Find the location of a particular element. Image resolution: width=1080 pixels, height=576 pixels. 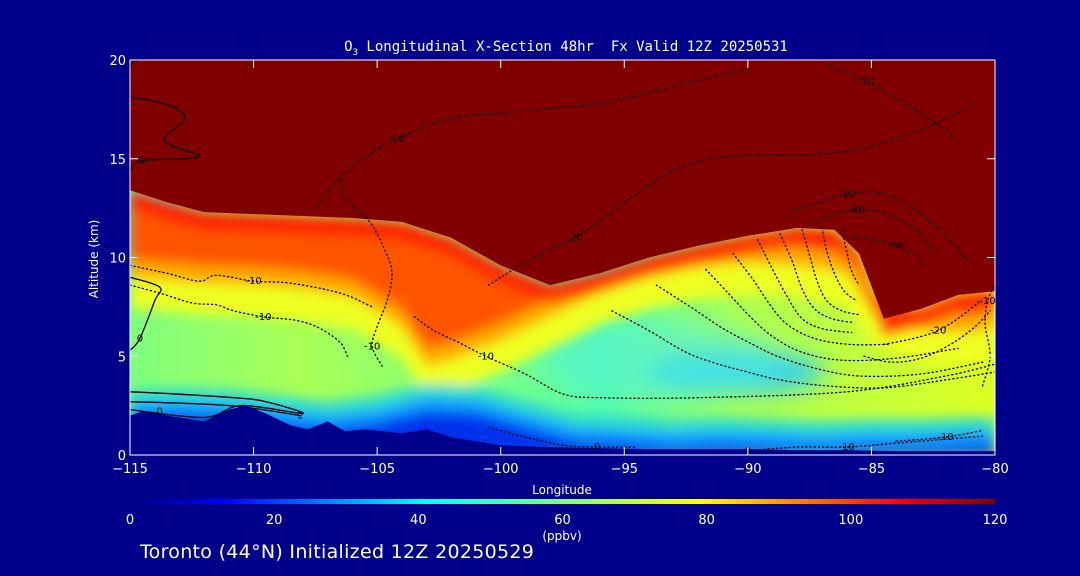

dotted-contour-label-6: -10 is located at coordinates (866, 82).